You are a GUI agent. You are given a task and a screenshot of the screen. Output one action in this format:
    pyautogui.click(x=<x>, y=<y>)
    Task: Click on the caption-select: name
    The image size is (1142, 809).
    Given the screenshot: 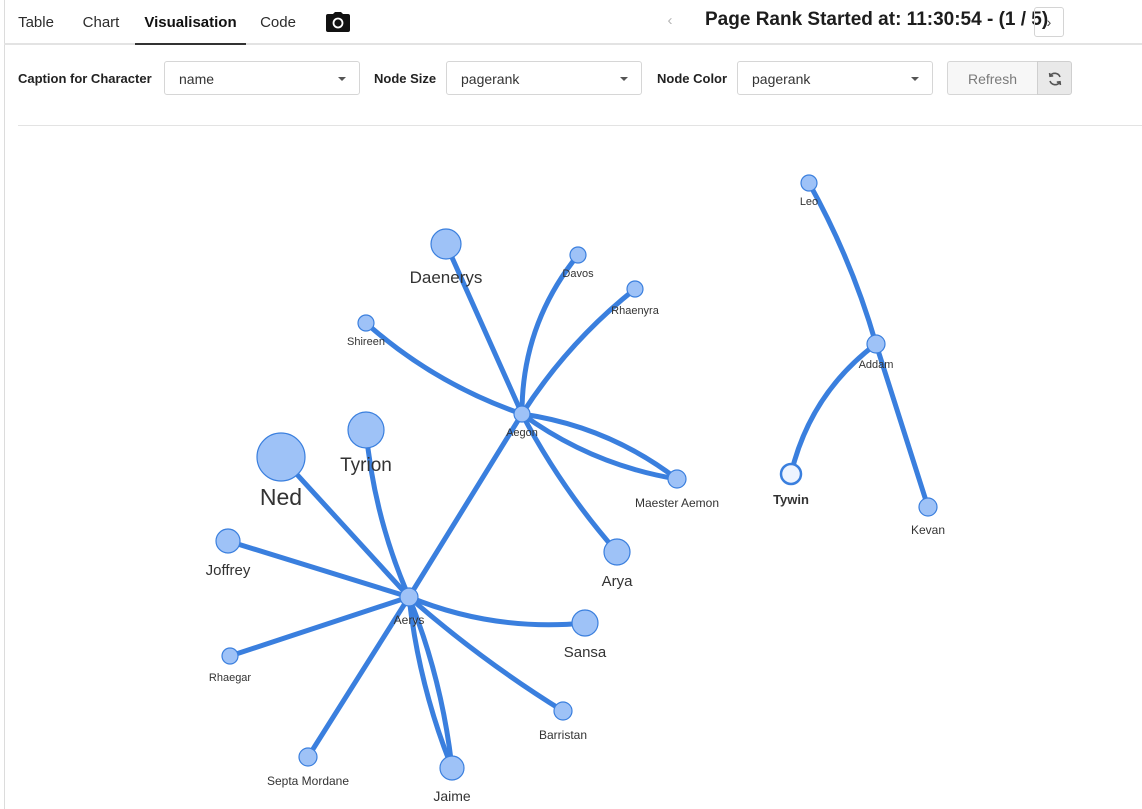 What is the action you would take?
    pyautogui.click(x=262, y=78)
    